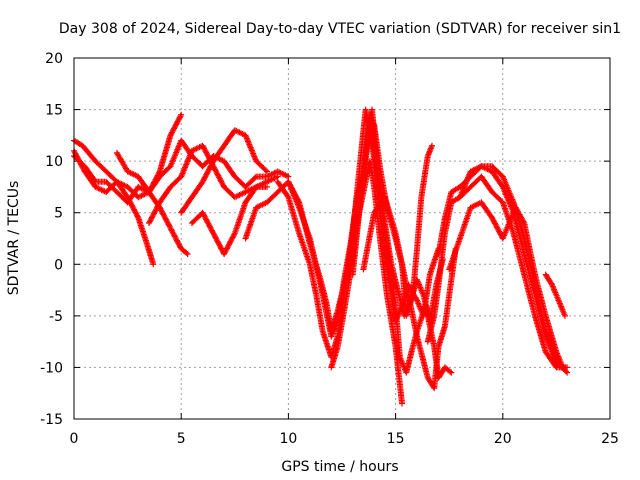 This screenshot has height=480, width=640. What do you see at coordinates (54, 162) in the screenshot?
I see `y-tick-label: 10` at bounding box center [54, 162].